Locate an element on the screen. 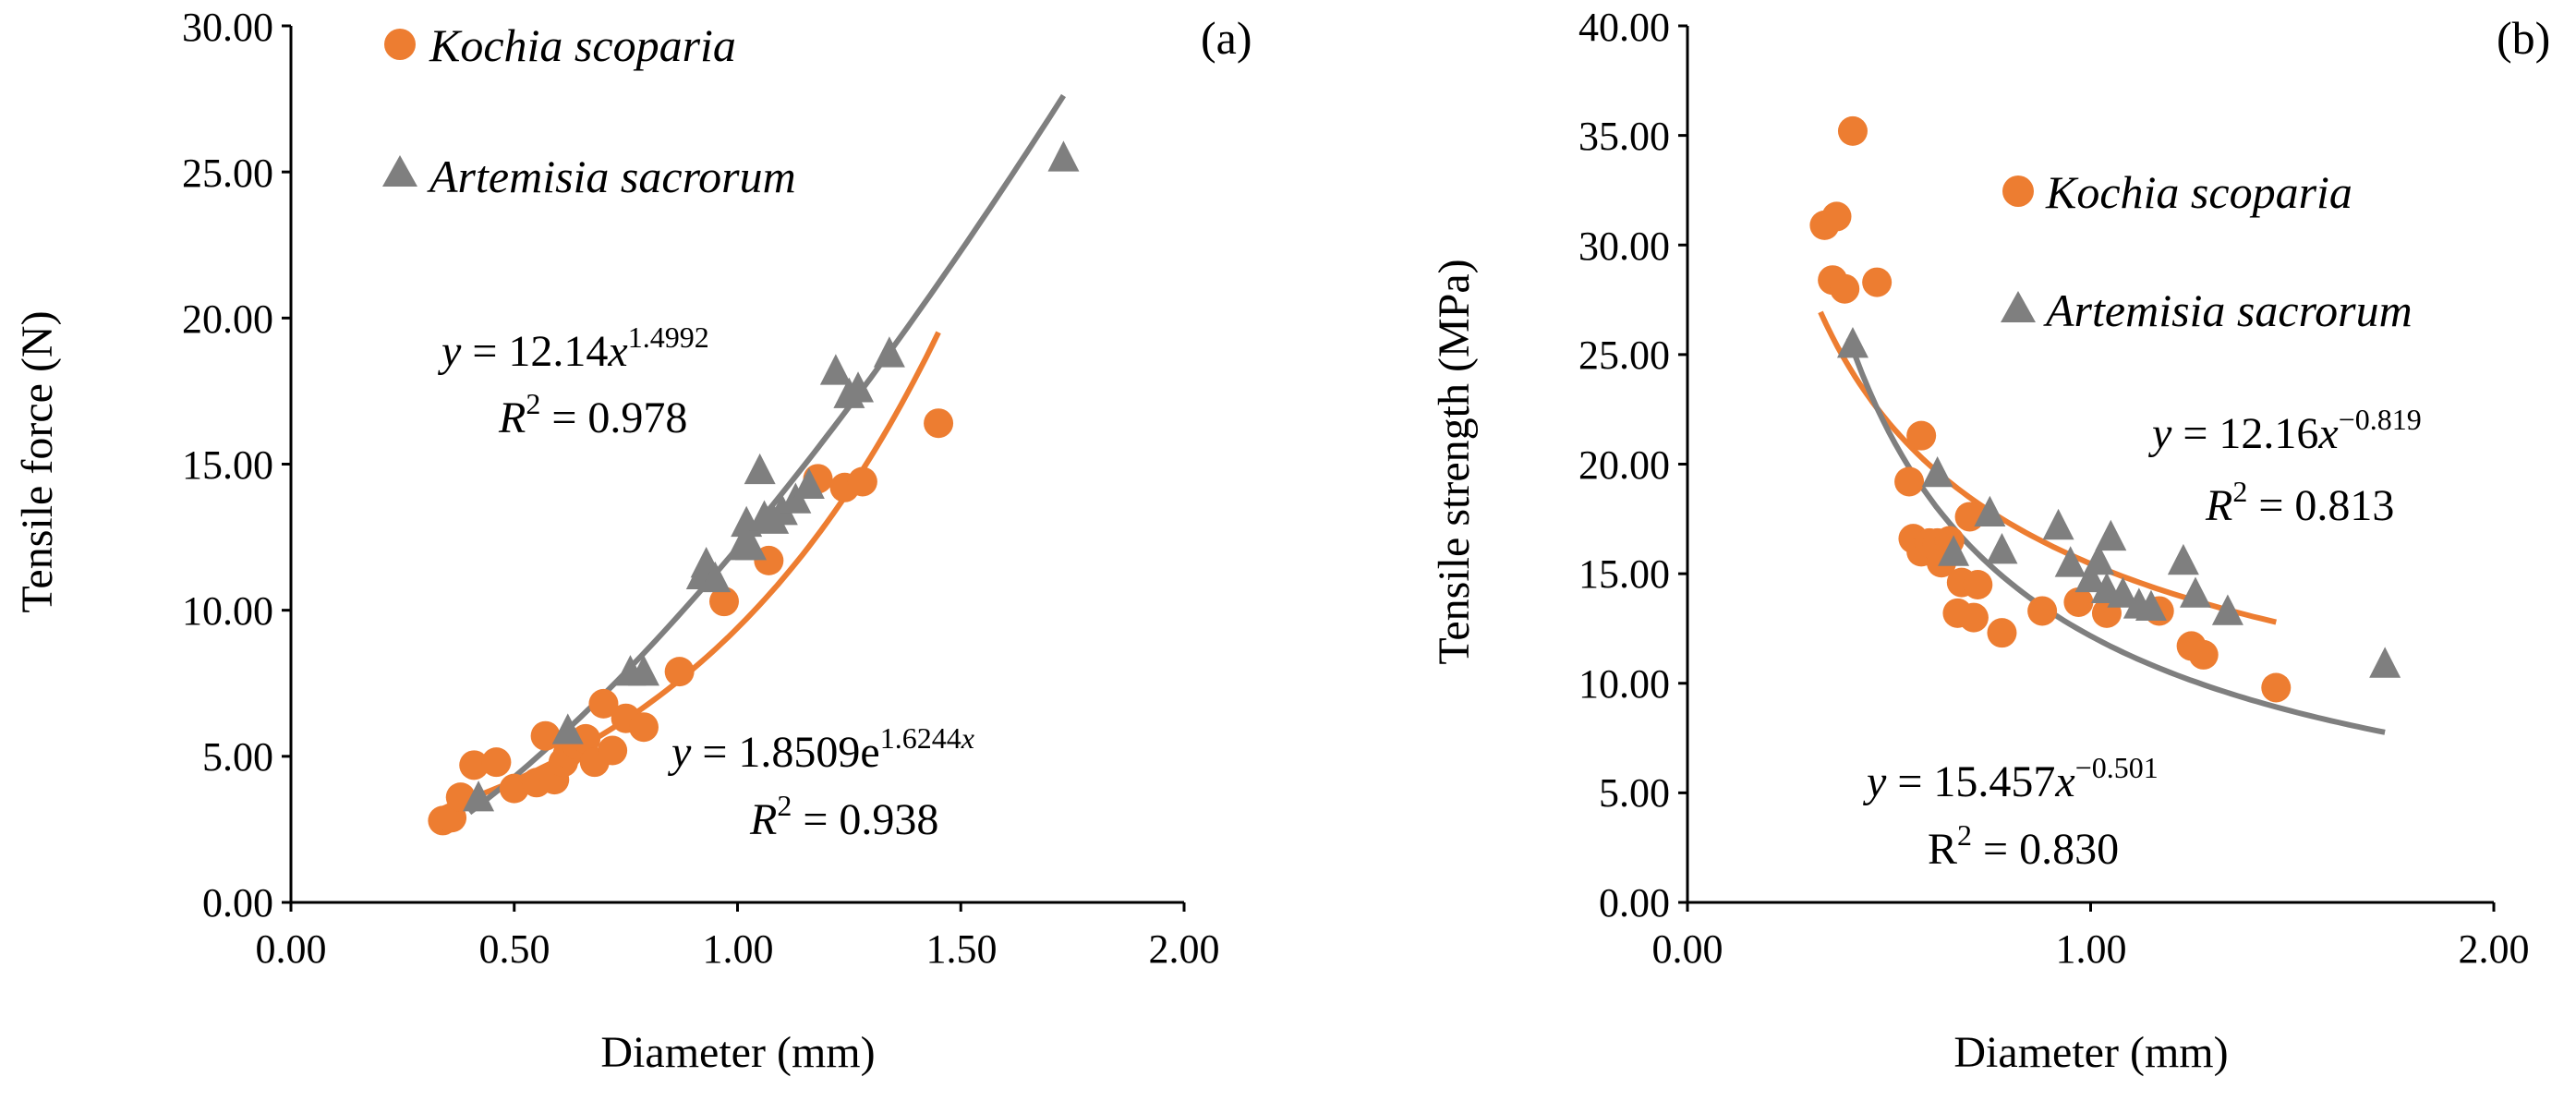  panel-a-y-axis-title: Tensile force (N) is located at coordinates (37, 461).